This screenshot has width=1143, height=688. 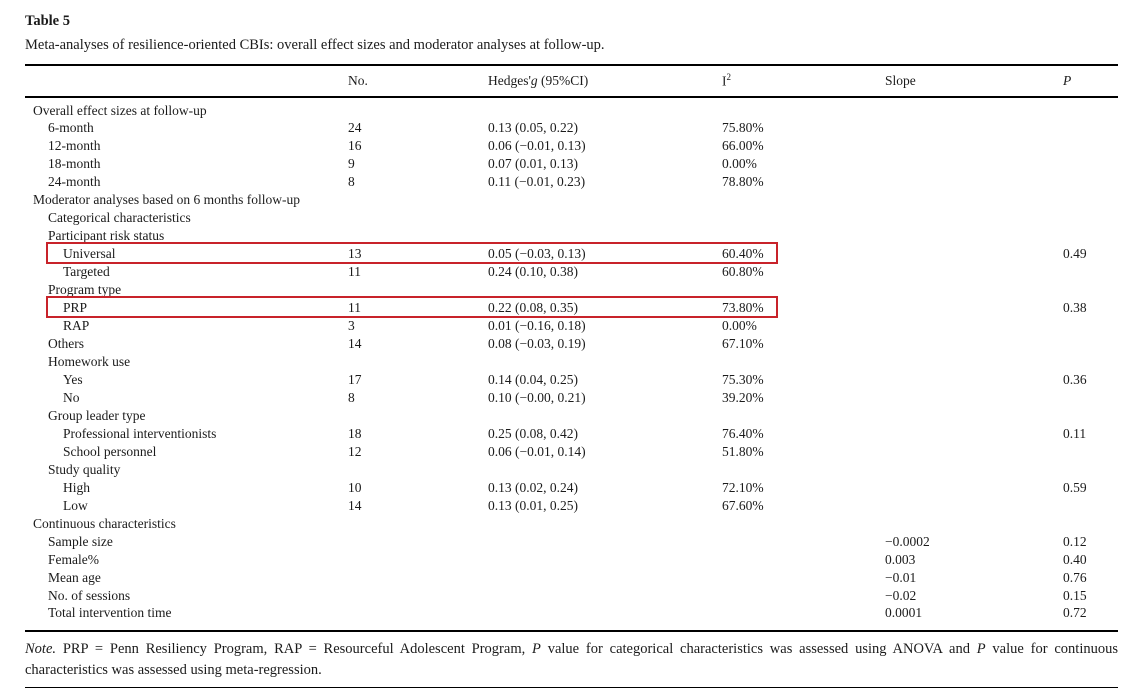 I want to click on col-header-hedges: Hedges'g (95%CI), so click(x=605, y=81).